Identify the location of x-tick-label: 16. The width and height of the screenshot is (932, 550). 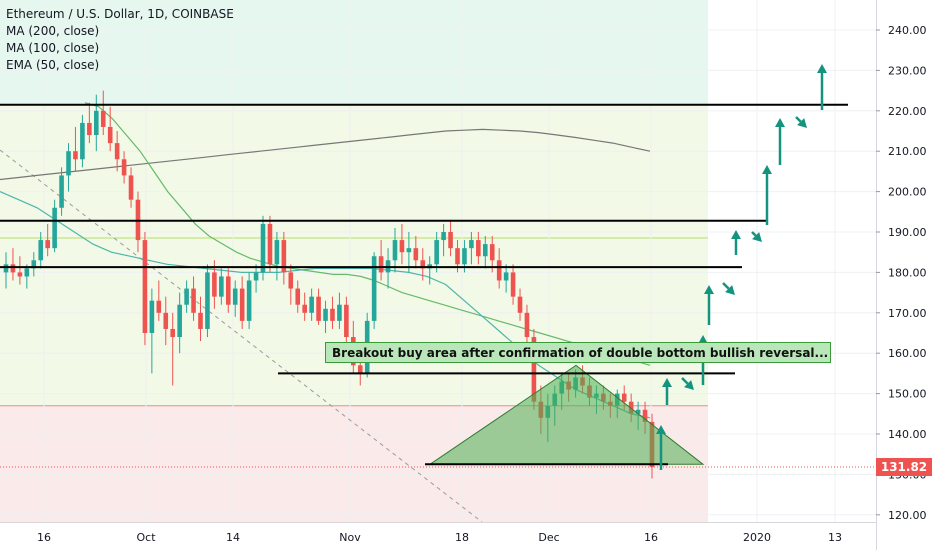
(651, 537).